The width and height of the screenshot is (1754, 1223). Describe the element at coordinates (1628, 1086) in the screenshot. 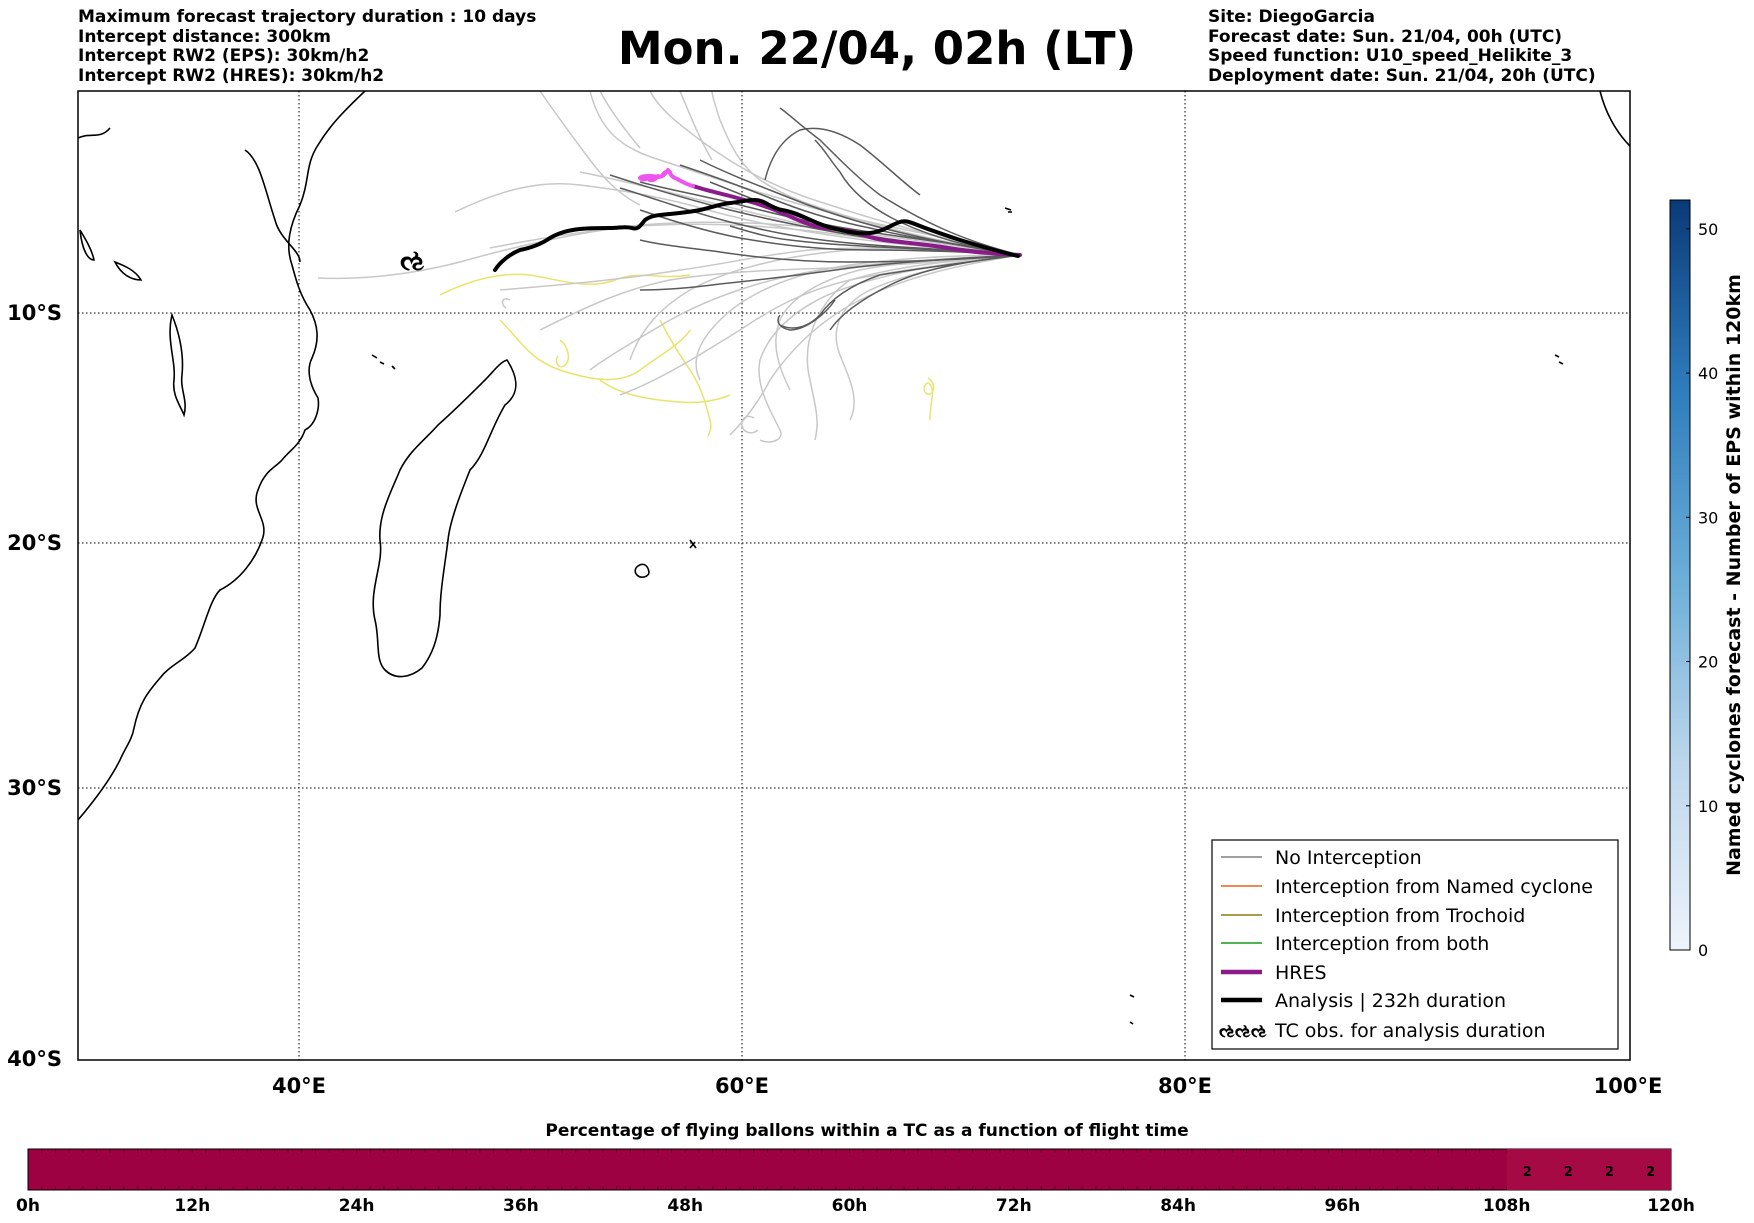

I see `lon-label-100e: 100°E` at that location.